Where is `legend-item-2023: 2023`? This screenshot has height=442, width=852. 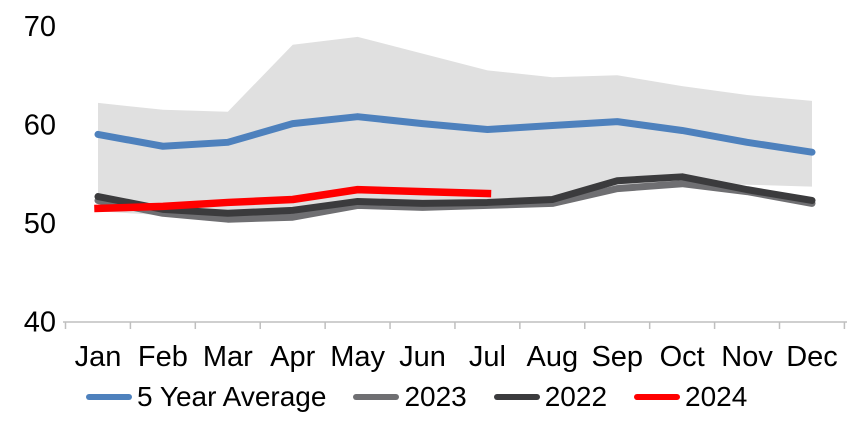 legend-item-2023: 2023 is located at coordinates (410, 396).